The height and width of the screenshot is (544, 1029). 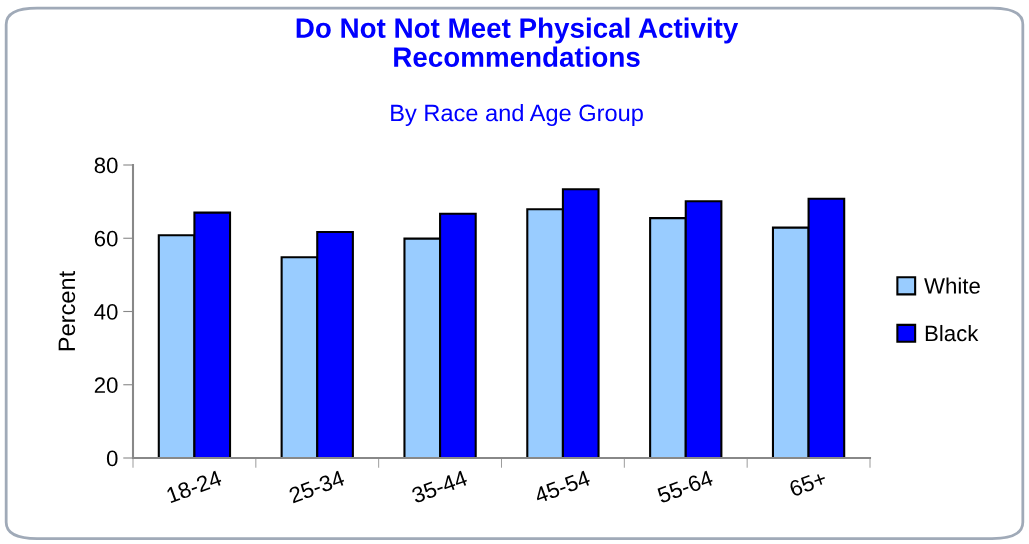 What do you see at coordinates (112, 458) in the screenshot?
I see `y-tick-label: 0` at bounding box center [112, 458].